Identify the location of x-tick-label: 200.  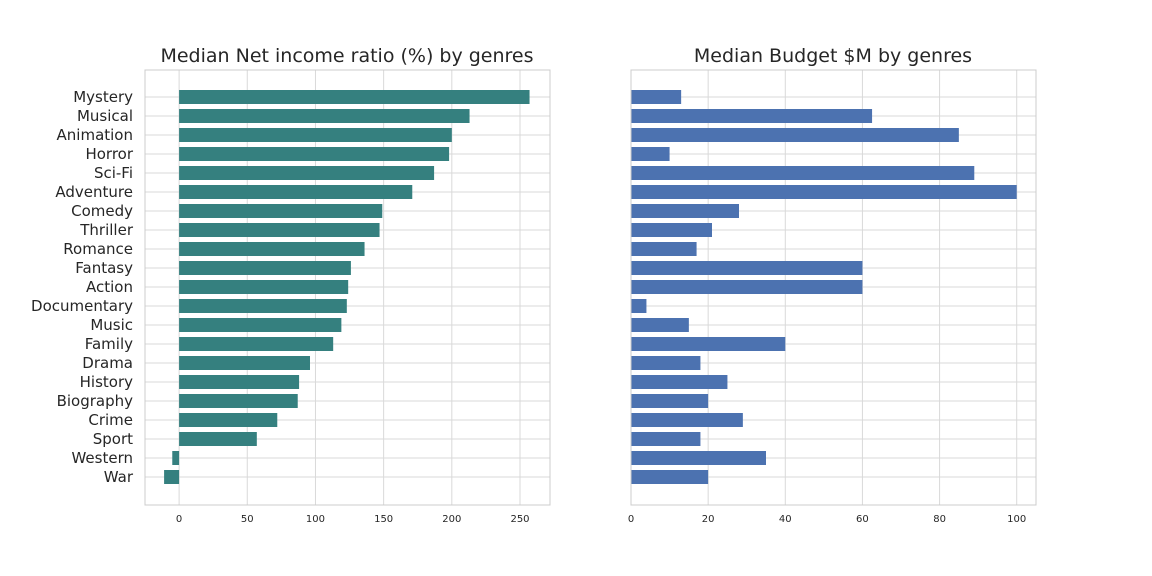
(451, 519).